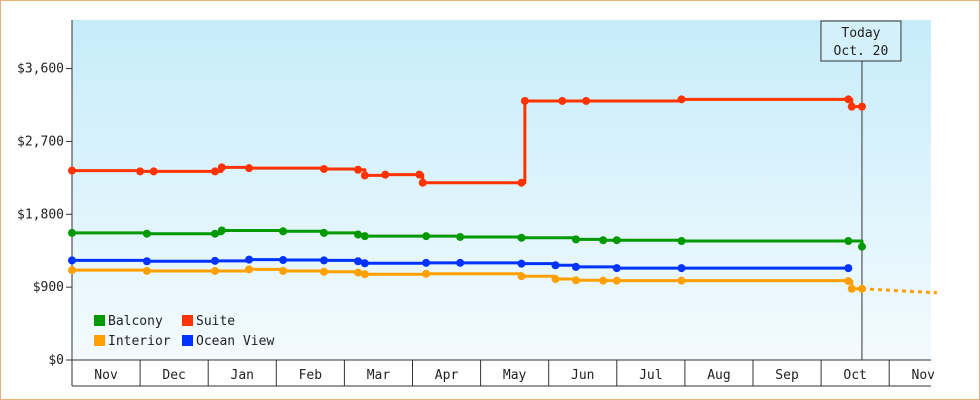 This screenshot has width=980, height=400. Describe the element at coordinates (861, 51) in the screenshot. I see `today-date: Oct. 20` at that location.